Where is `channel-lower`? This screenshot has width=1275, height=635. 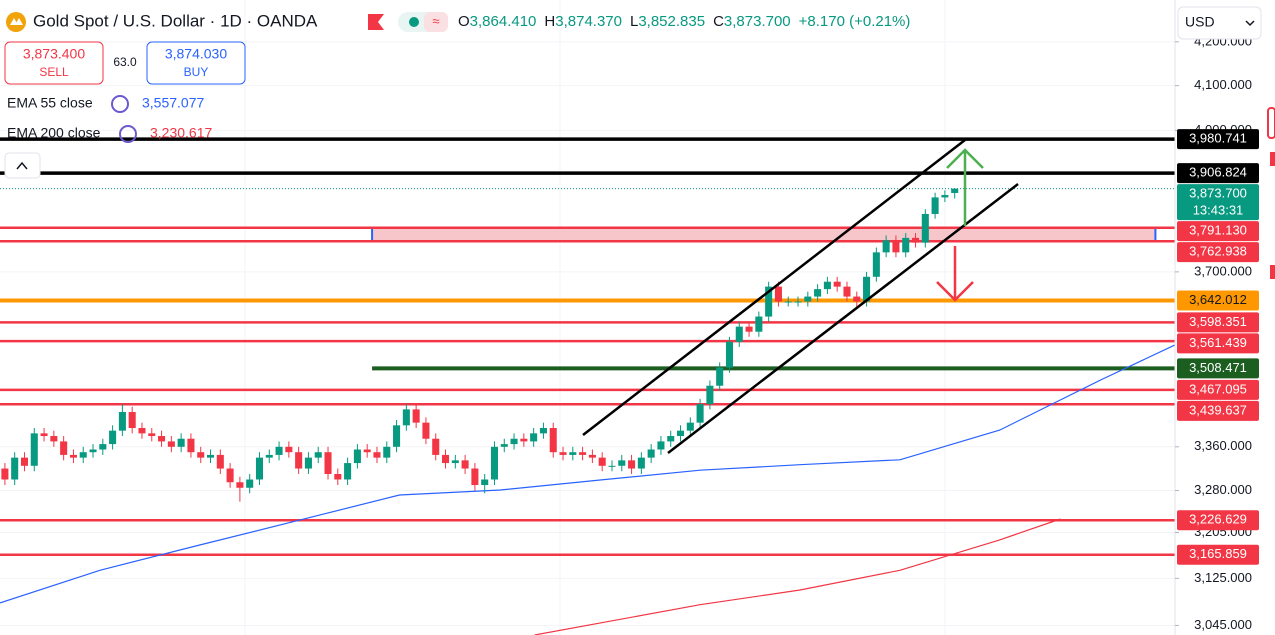
channel-lower is located at coordinates (843, 318).